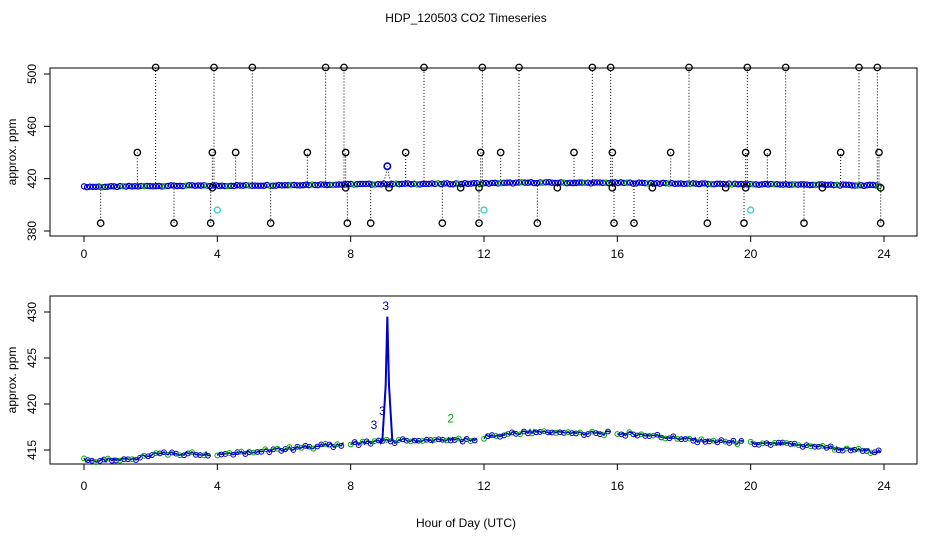 This screenshot has height=540, width=936. What do you see at coordinates (32, 178) in the screenshot?
I see `top-y-tick-label: 420` at bounding box center [32, 178].